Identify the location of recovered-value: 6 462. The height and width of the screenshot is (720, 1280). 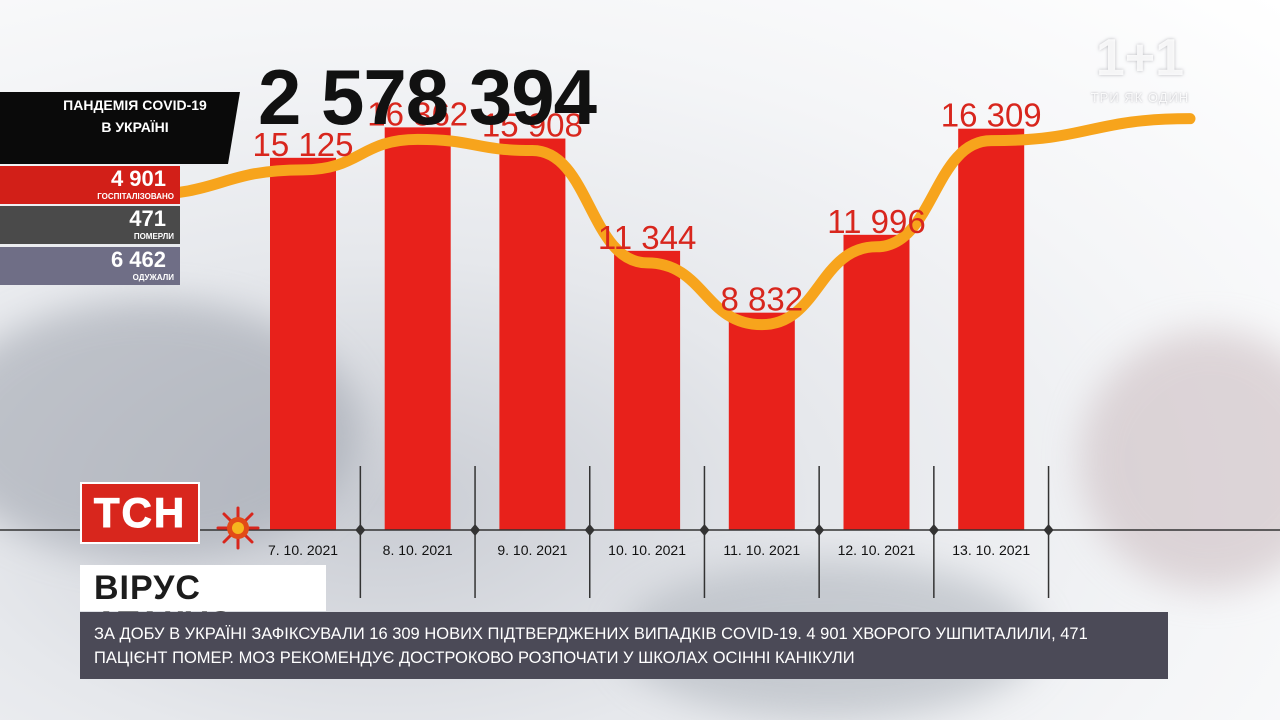
(138, 259).